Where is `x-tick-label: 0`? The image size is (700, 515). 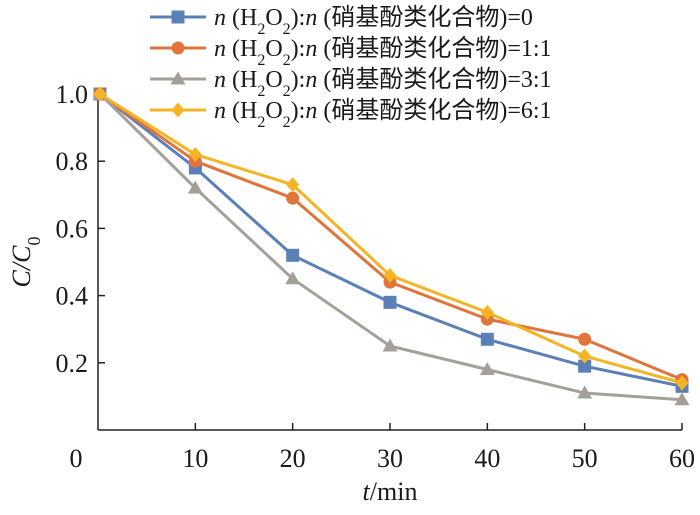 x-tick-label: 0 is located at coordinates (76, 458).